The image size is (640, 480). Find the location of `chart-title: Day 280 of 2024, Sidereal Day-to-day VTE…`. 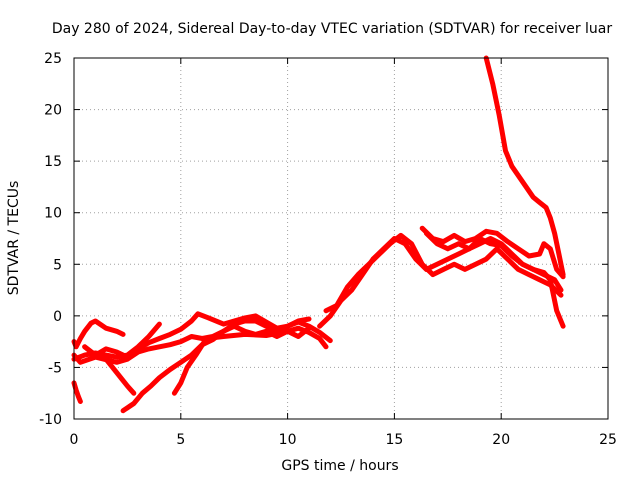

chart-title: Day 280 of 2024, Sidereal Day-to-day VTE… is located at coordinates (332, 29).